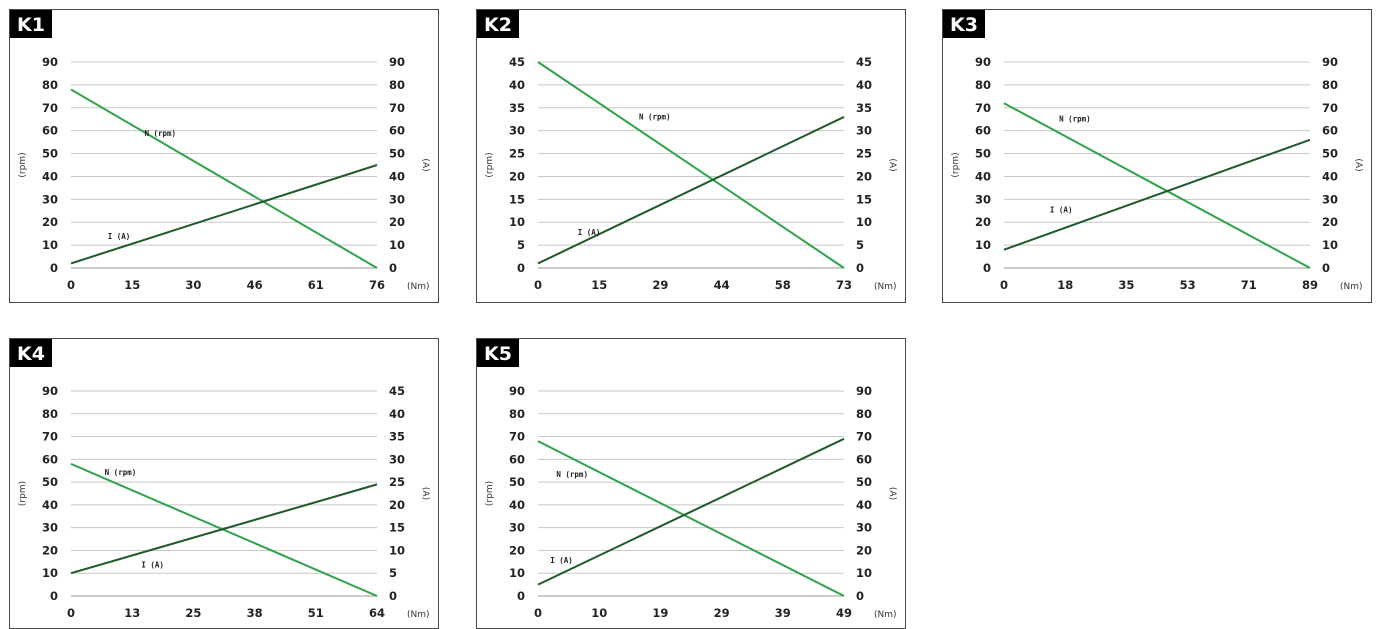 This screenshot has width=1378, height=629. I want to click on y-right-tick-label: 40, so click(397, 176).